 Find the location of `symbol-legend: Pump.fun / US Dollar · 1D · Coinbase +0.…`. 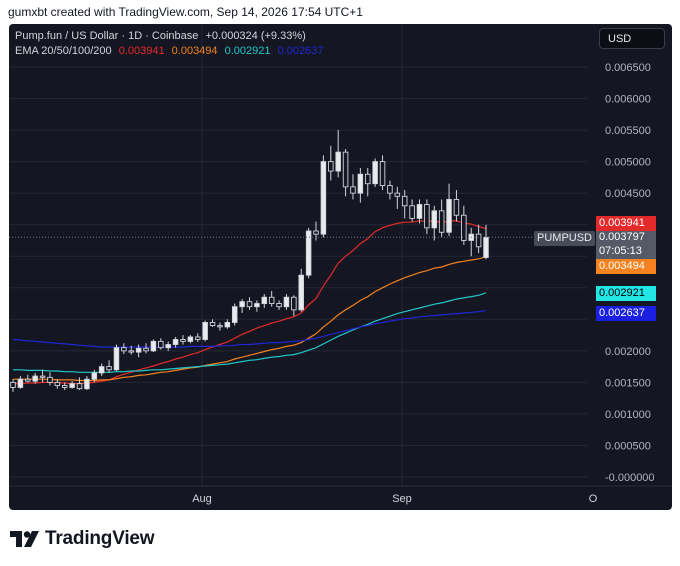

symbol-legend: Pump.fun / US Dollar · 1D · Coinbase +0.… is located at coordinates (160, 36).